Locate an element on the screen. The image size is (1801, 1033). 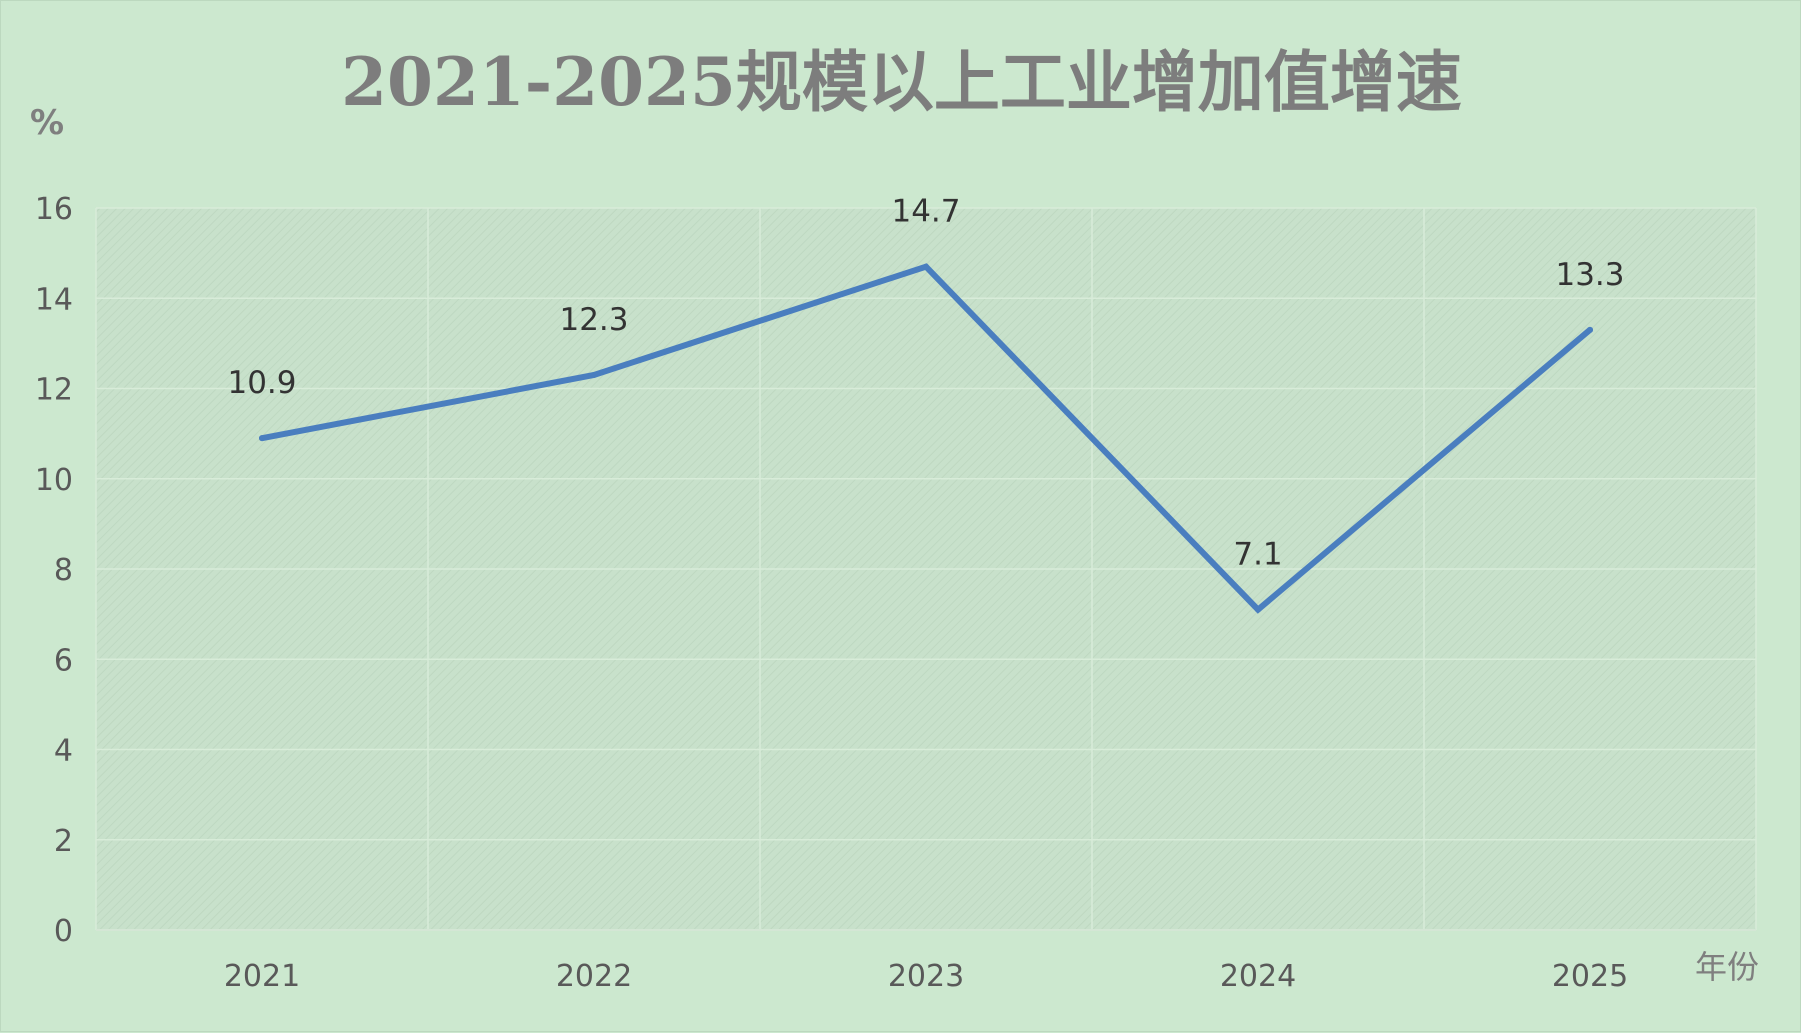
y-tick-label: 6 is located at coordinates (63, 660).